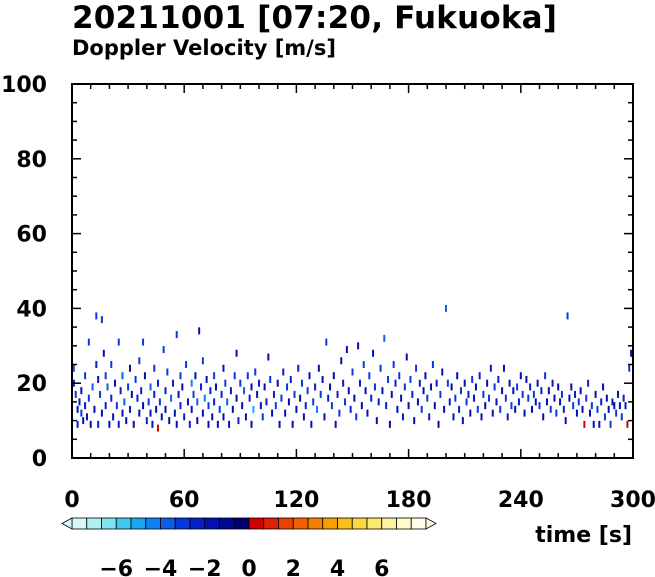 The height and width of the screenshot is (577, 655). Describe the element at coordinates (31, 160) in the screenshot. I see `y-tick-label: 80` at that location.